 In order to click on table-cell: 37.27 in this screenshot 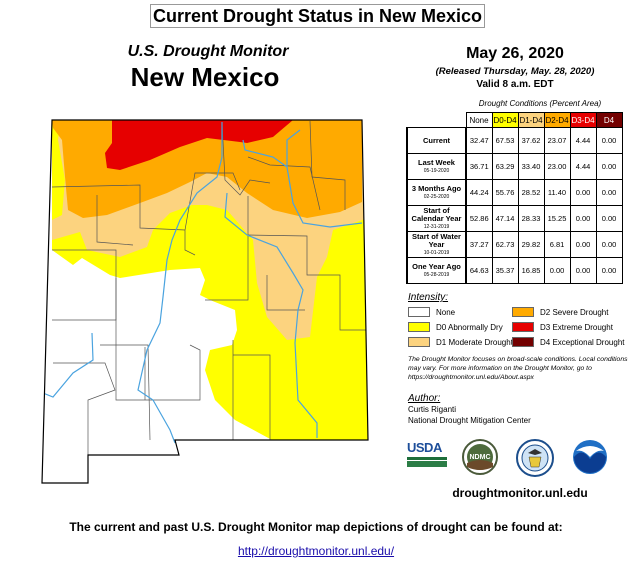, I will do `click(479, 244)`.